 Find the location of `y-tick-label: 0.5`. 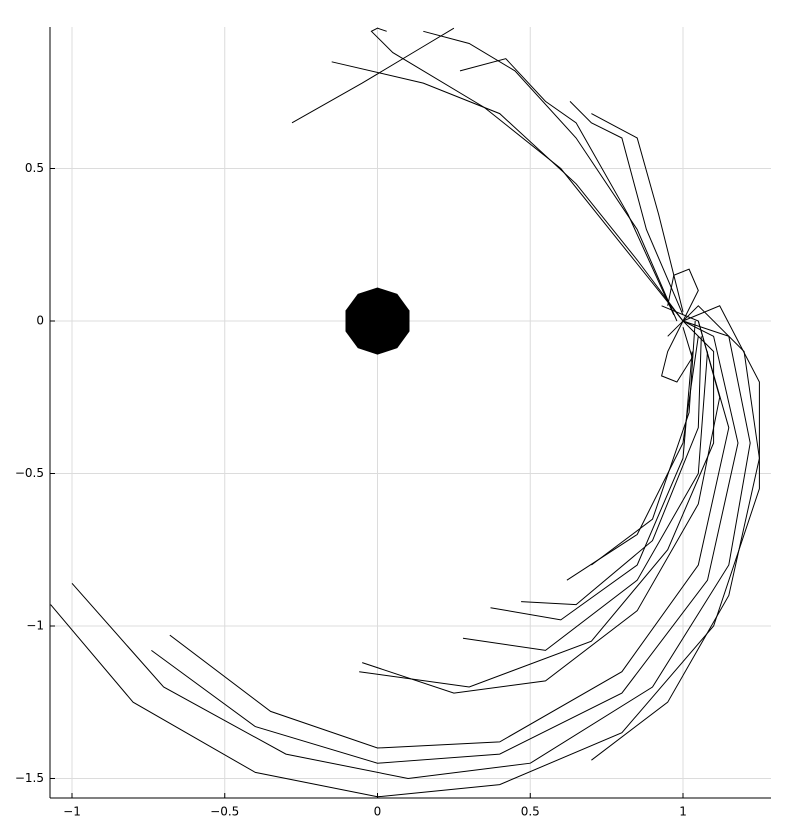

y-tick-label: 0.5 is located at coordinates (34, 168).